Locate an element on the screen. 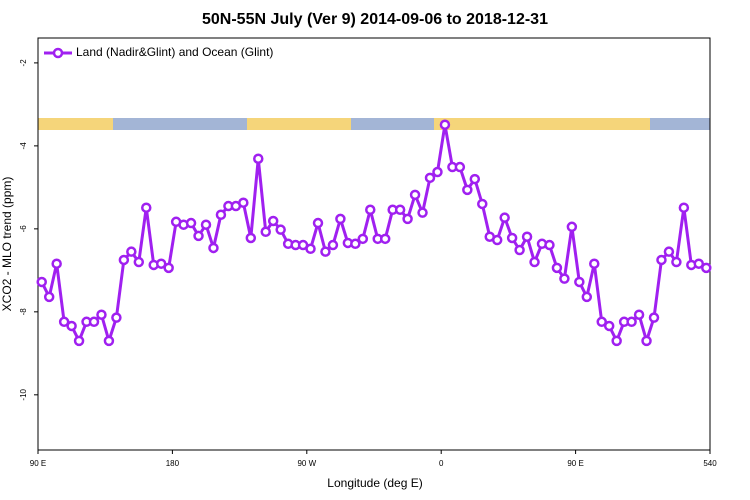 The width and height of the screenshot is (750, 500). y-tick-label: -4 is located at coordinates (23, 146).